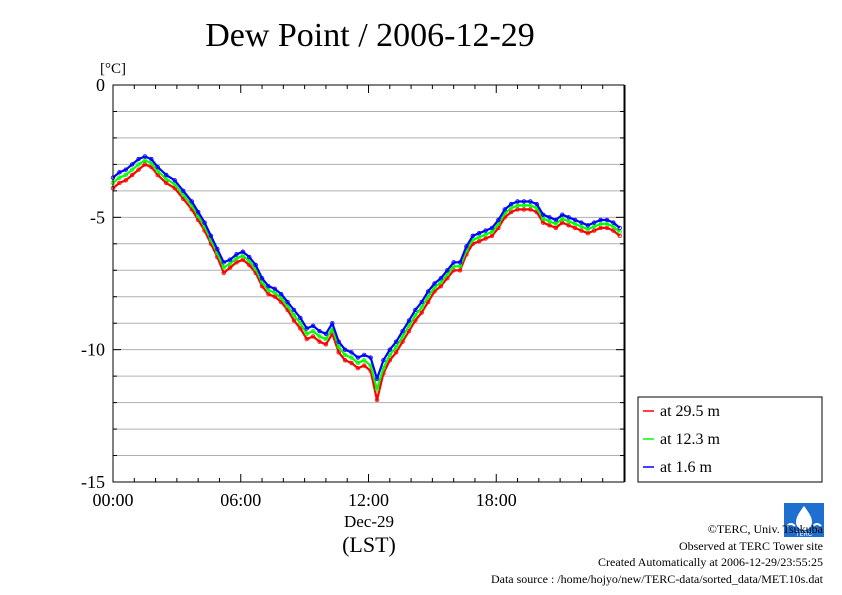 The width and height of the screenshot is (842, 595). Describe the element at coordinates (112, 500) in the screenshot. I see `x-tick-label: 00:00` at that location.